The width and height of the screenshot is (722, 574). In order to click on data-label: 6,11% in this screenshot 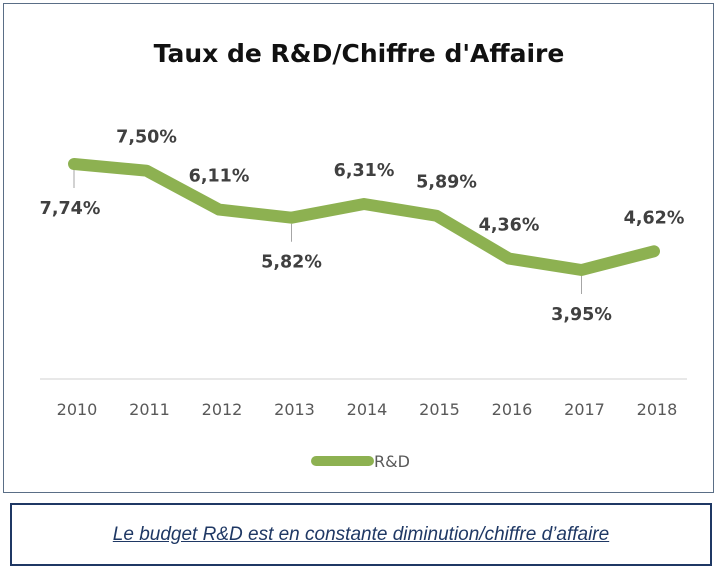, I will do `click(219, 177)`.